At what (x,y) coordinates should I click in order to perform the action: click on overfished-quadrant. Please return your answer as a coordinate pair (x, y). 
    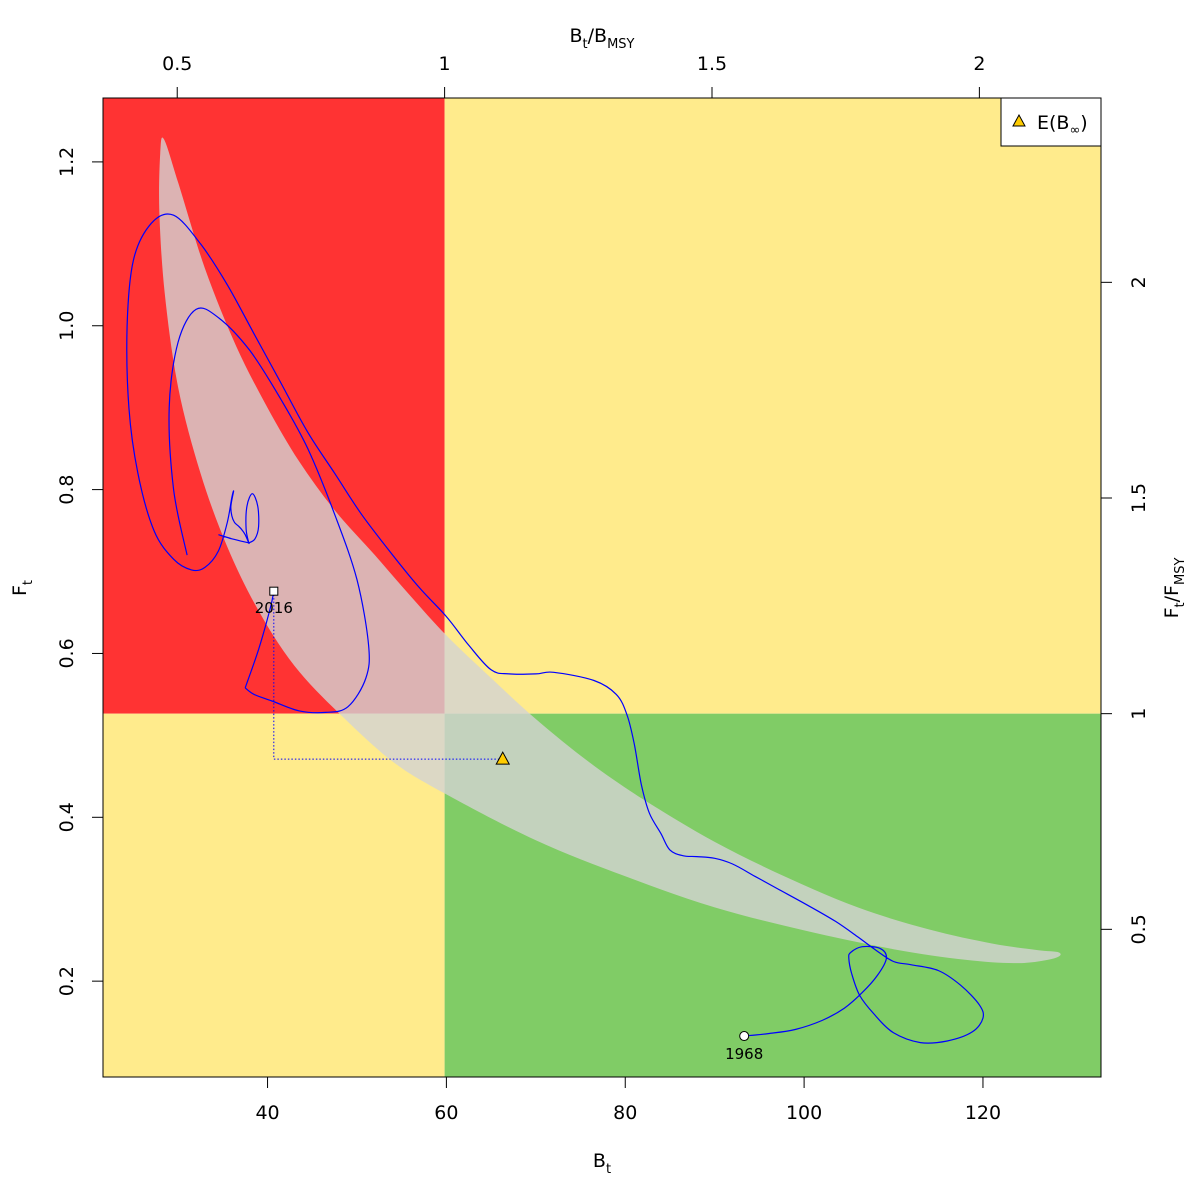
    Looking at the image, I should click on (274, 895).